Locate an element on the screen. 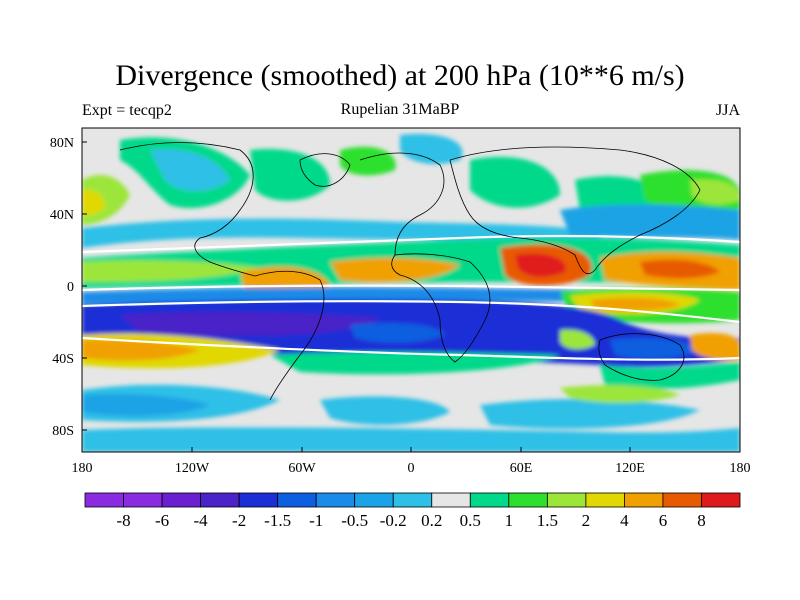 The height and width of the screenshot is (600, 800). lat-tick-label: 0 is located at coordinates (70, 287).